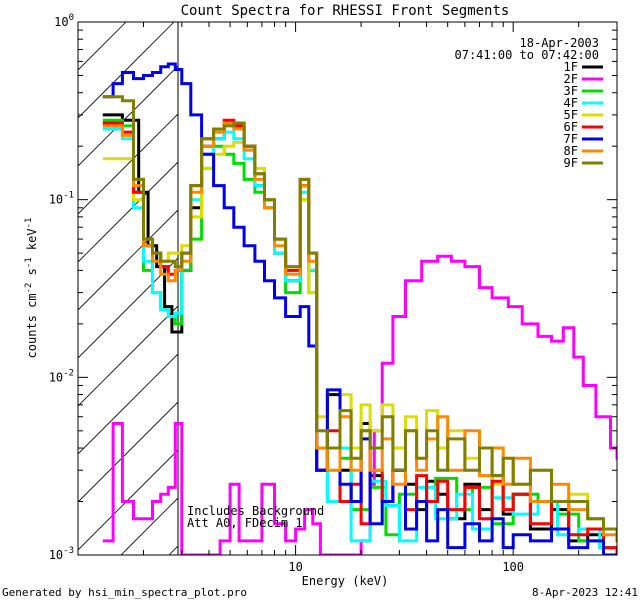 The width and height of the screenshot is (640, 600). Describe the element at coordinates (559, 43) in the screenshot. I see `annotation-date: 18-Apr-2003` at that location.